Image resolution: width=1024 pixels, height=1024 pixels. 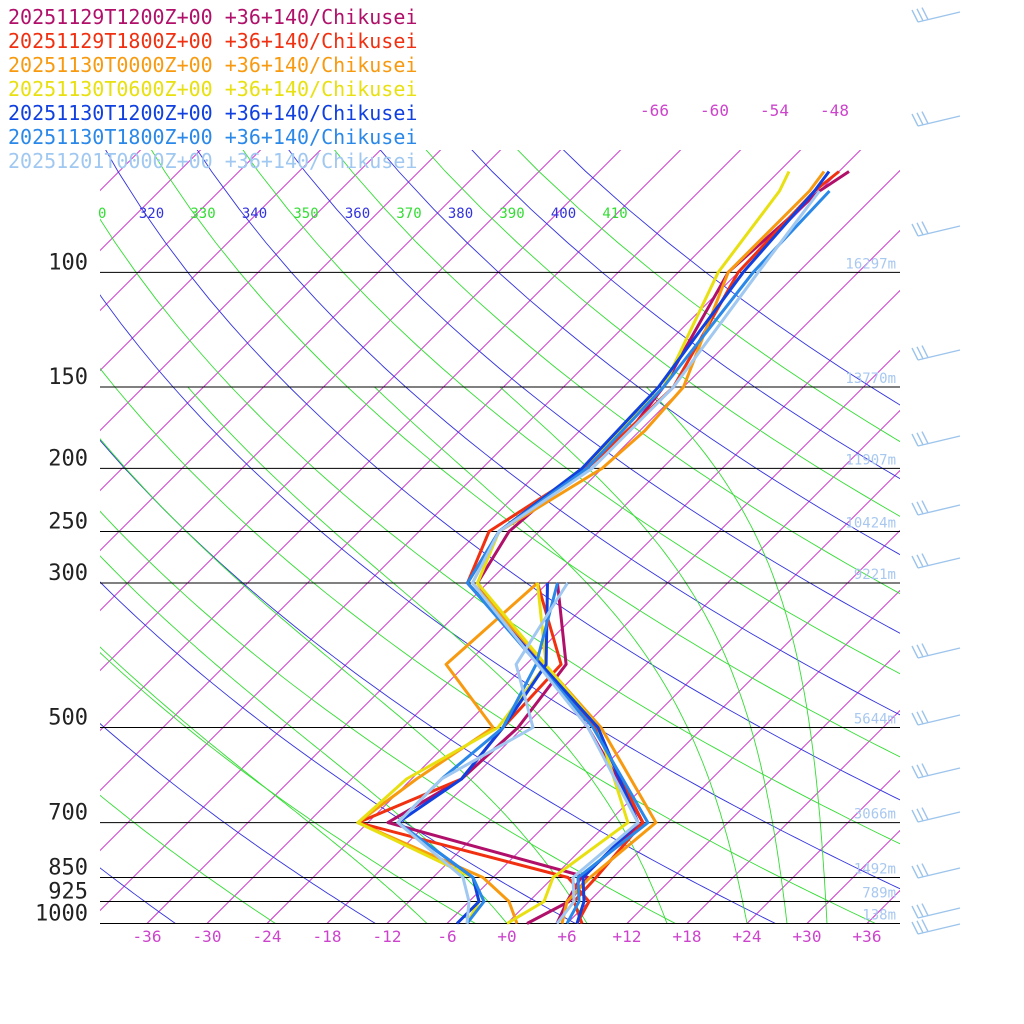 I want to click on dewpoint-profile-line, so click(x=482, y=753).